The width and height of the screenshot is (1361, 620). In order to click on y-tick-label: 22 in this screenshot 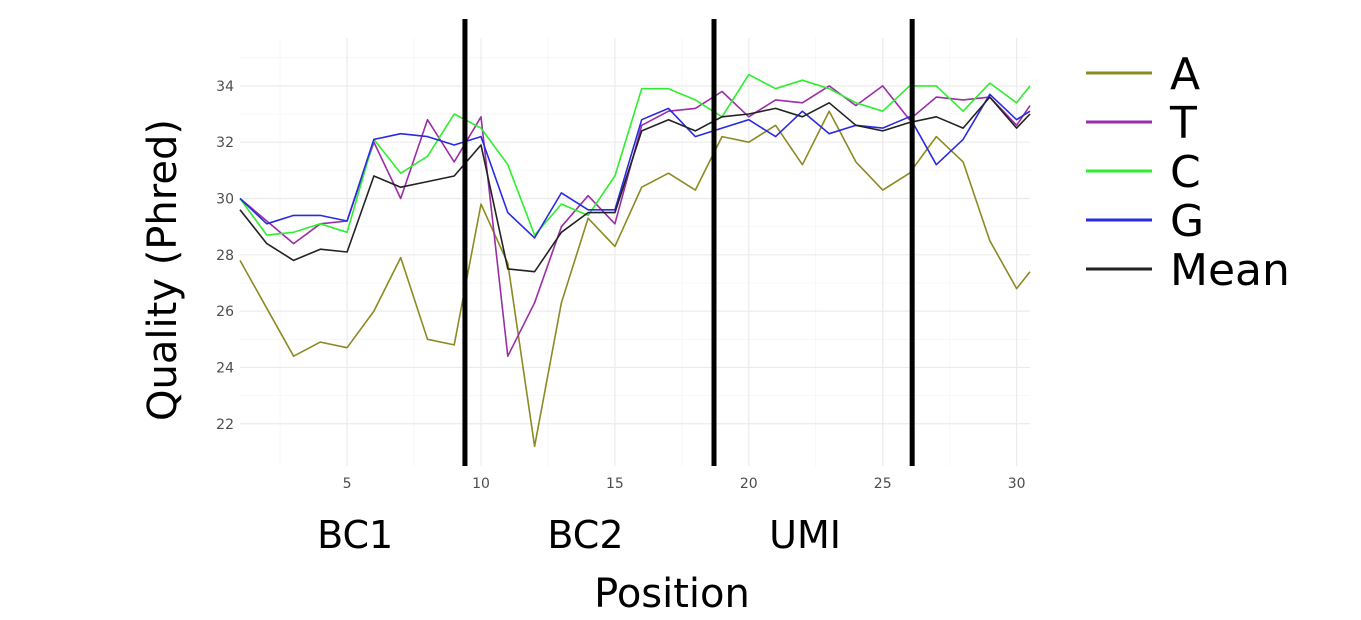, I will do `click(225, 425)`.